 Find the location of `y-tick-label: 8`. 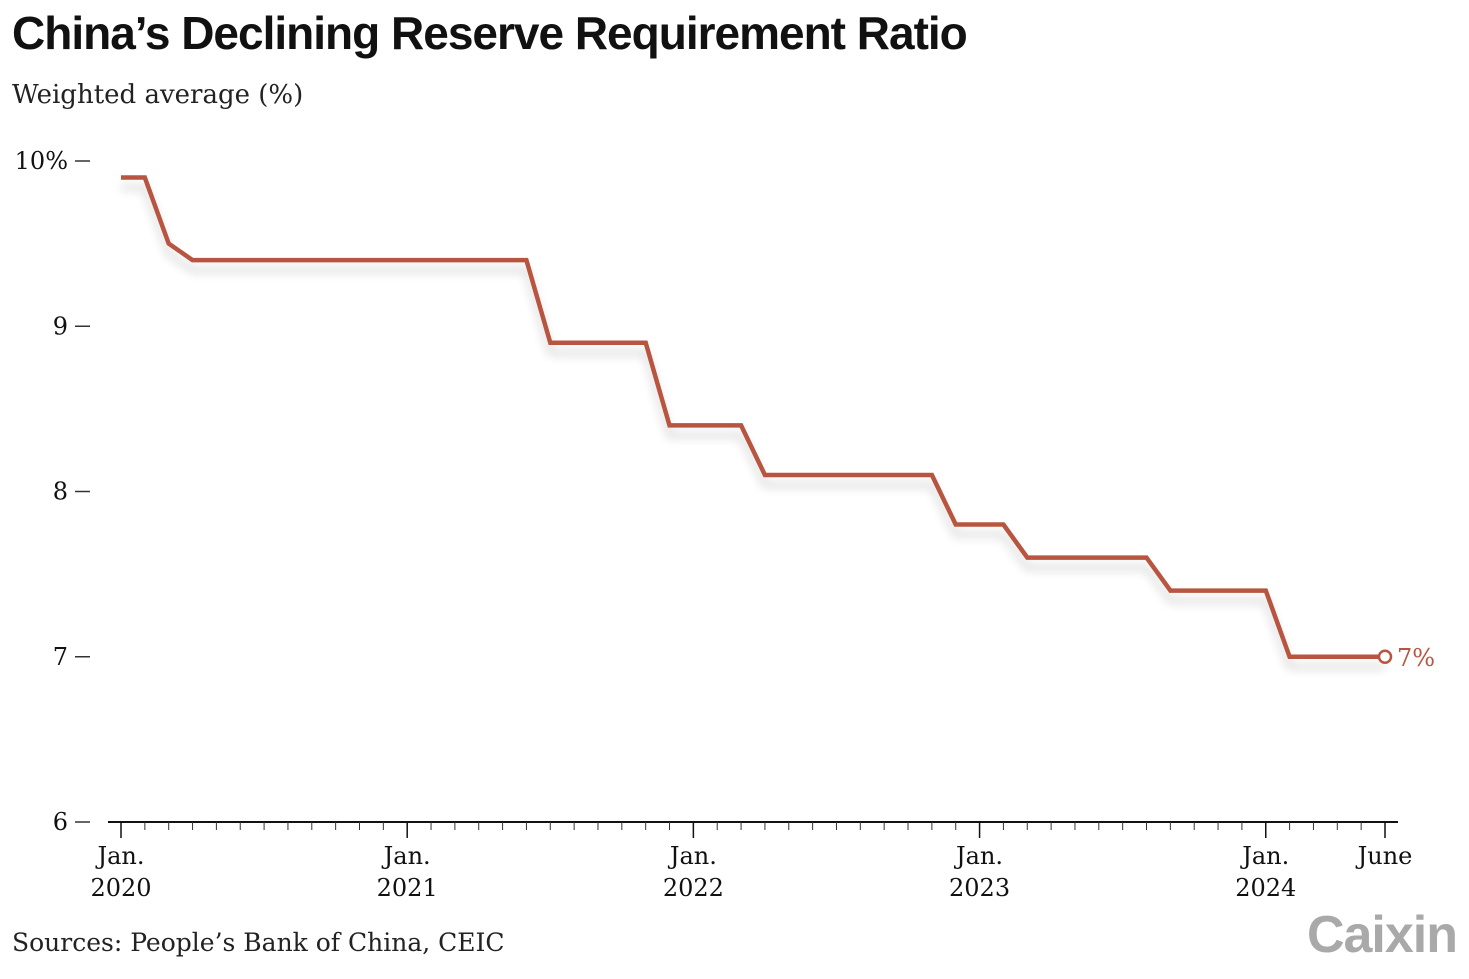

y-tick-label: 8 is located at coordinates (60, 492).